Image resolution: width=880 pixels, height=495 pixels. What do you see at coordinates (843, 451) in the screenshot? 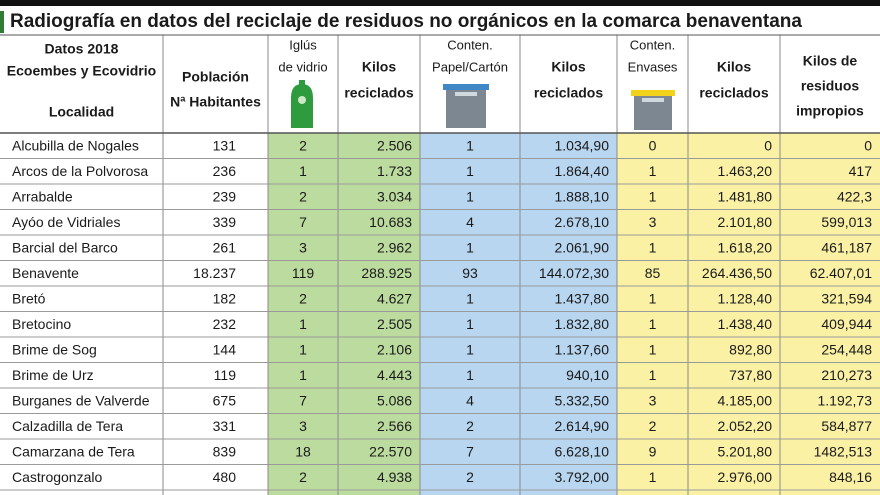
I see `table-cell: 1482,513` at bounding box center [843, 451].